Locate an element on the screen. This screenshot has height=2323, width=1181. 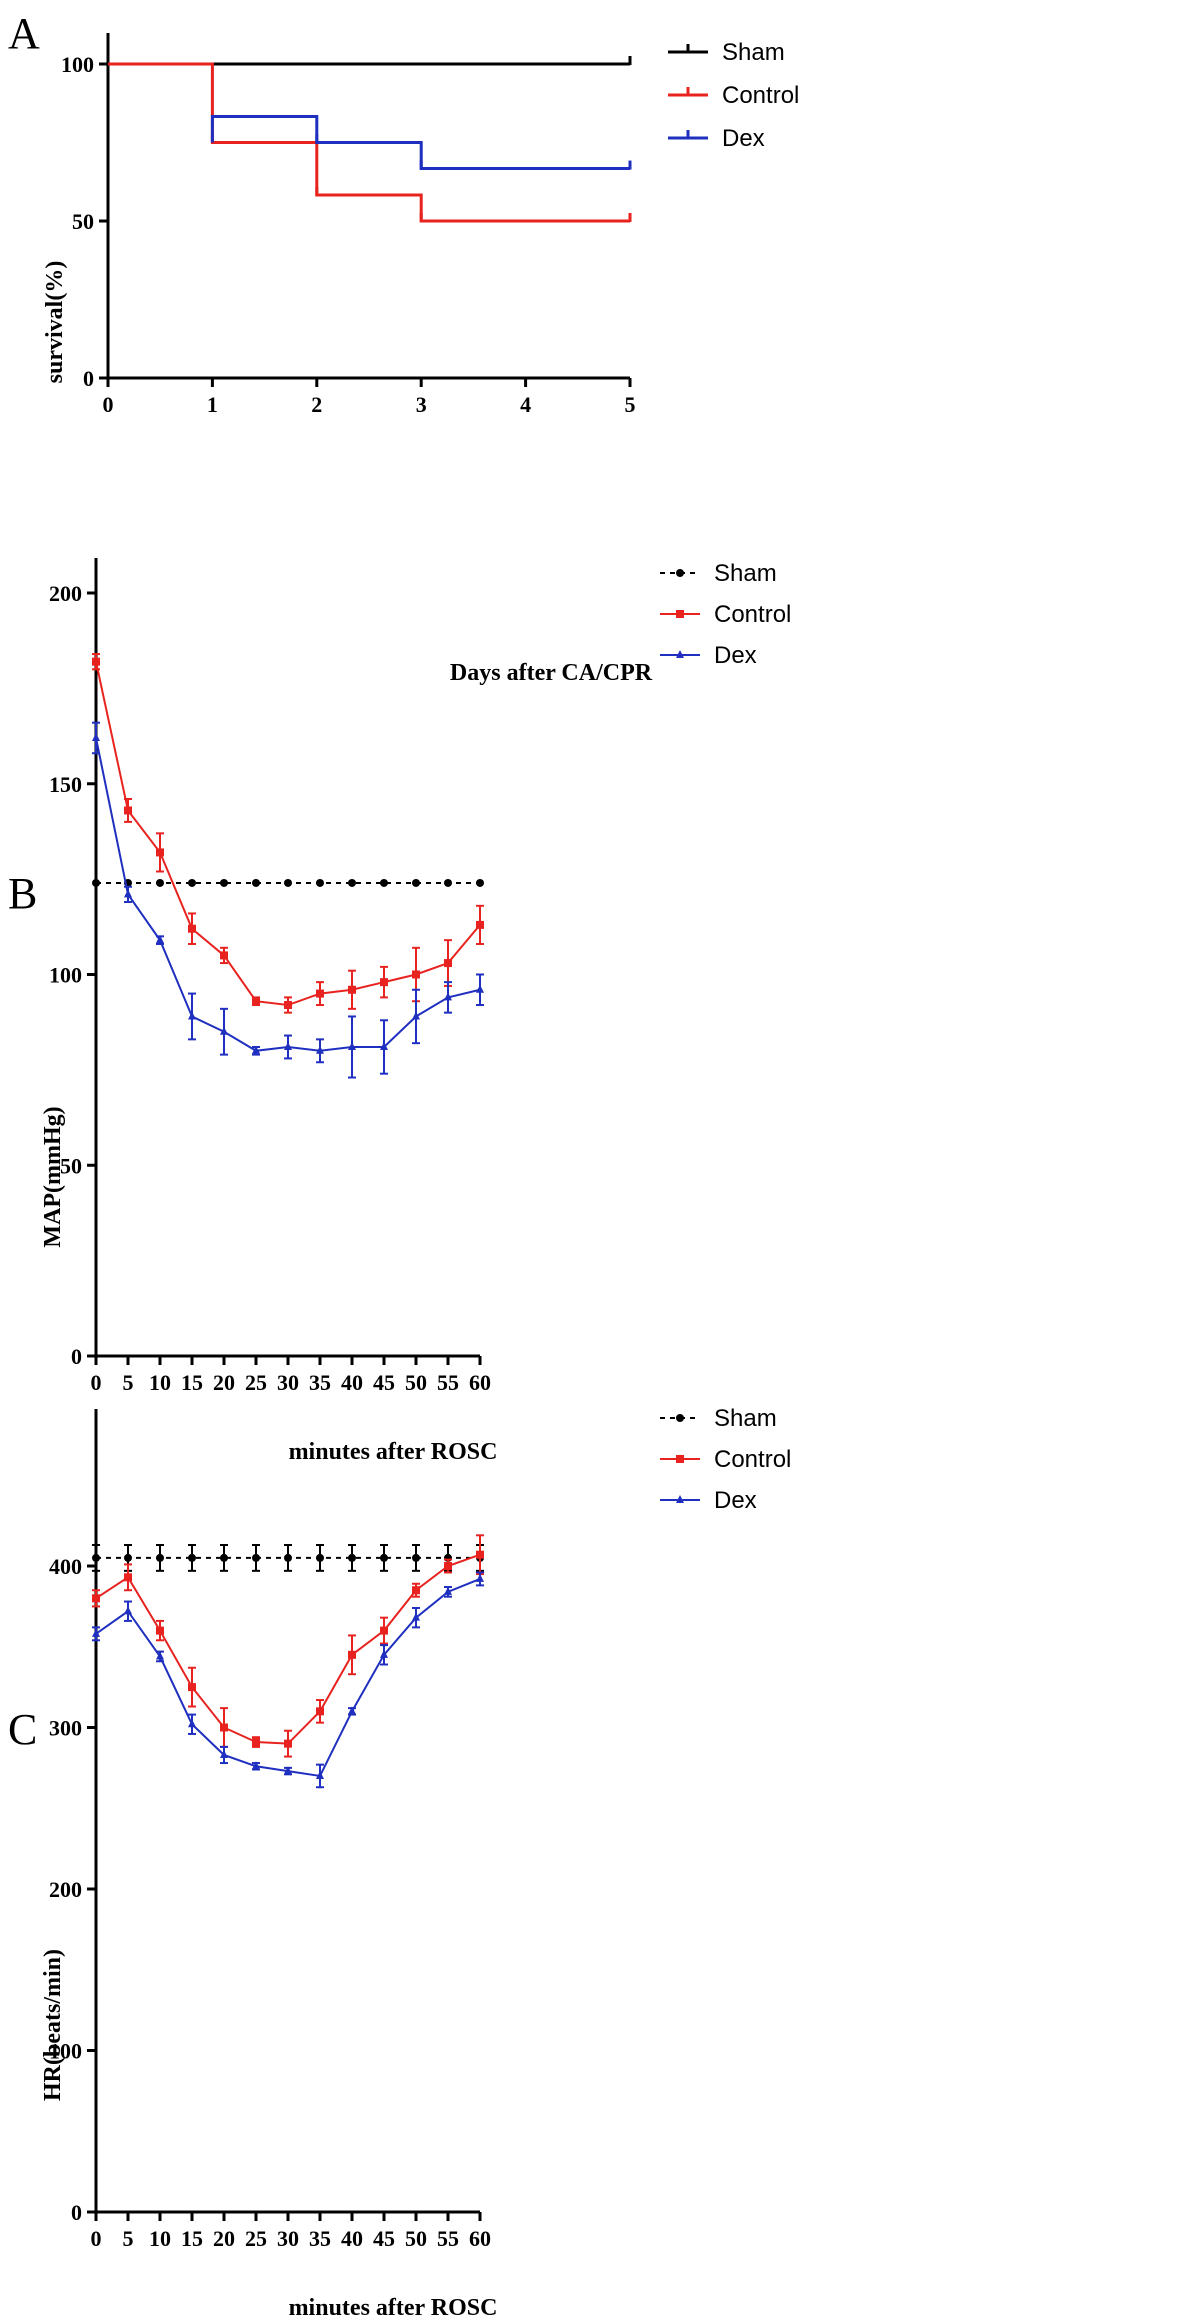
series-sham is located at coordinates (288, 1558).